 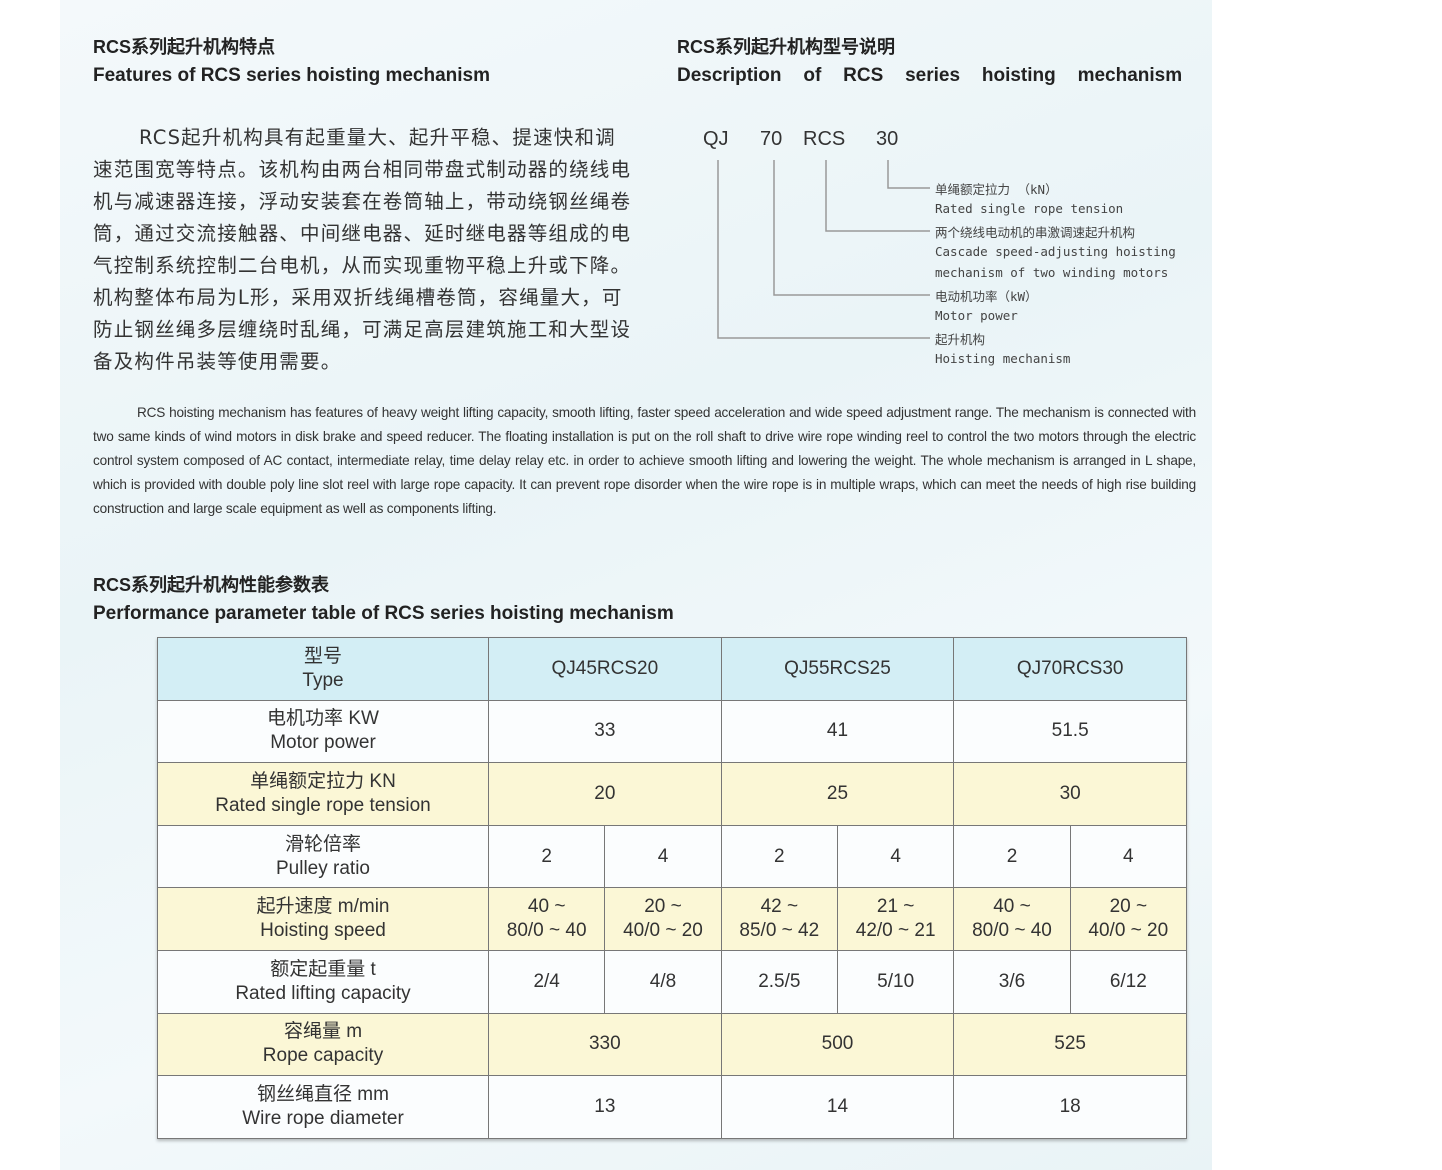 What do you see at coordinates (211, 585) in the screenshot?
I see `table-title-cn: RCS系列起升机构性能参数表` at bounding box center [211, 585].